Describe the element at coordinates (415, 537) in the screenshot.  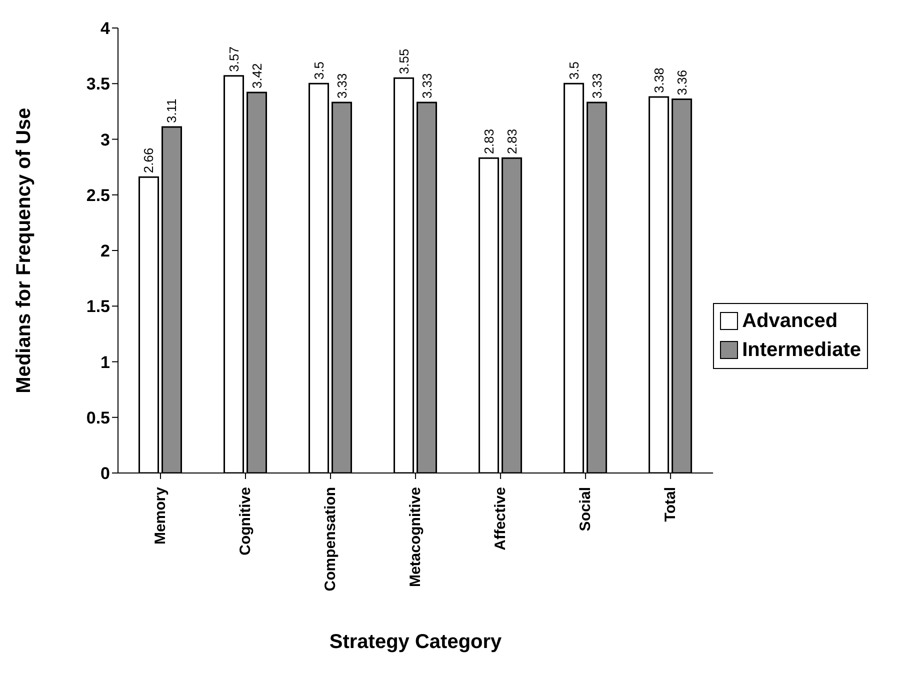
I see `x-tick-label: Metacognitive` at that location.